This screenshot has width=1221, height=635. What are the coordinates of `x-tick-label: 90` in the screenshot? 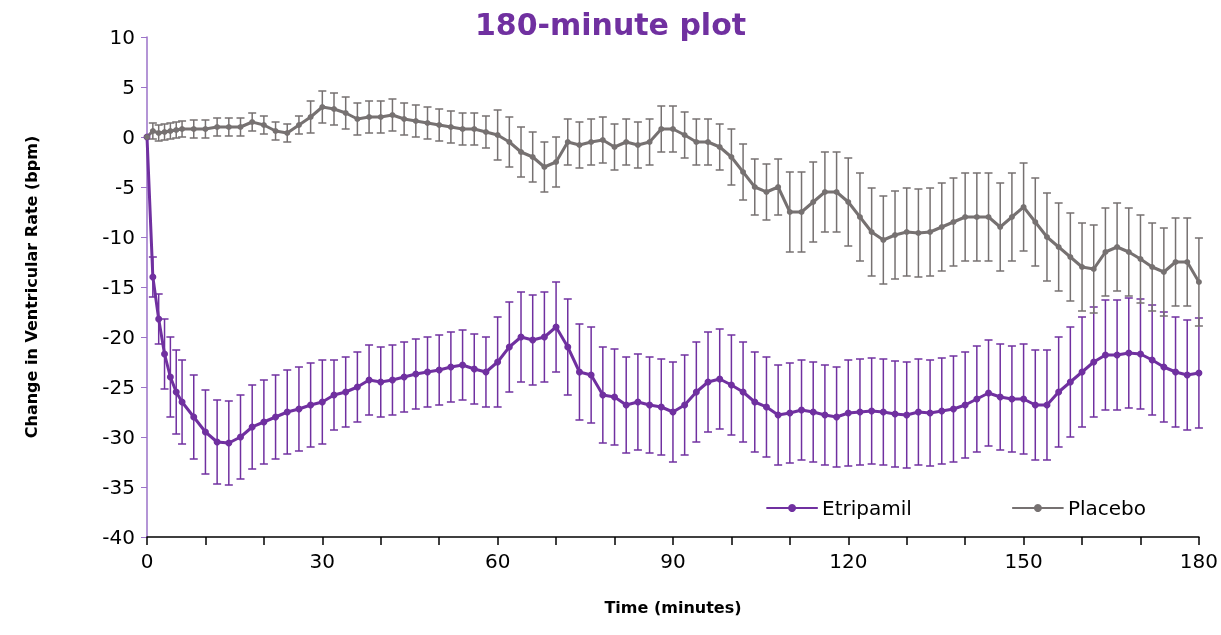 It's located at (673, 561).